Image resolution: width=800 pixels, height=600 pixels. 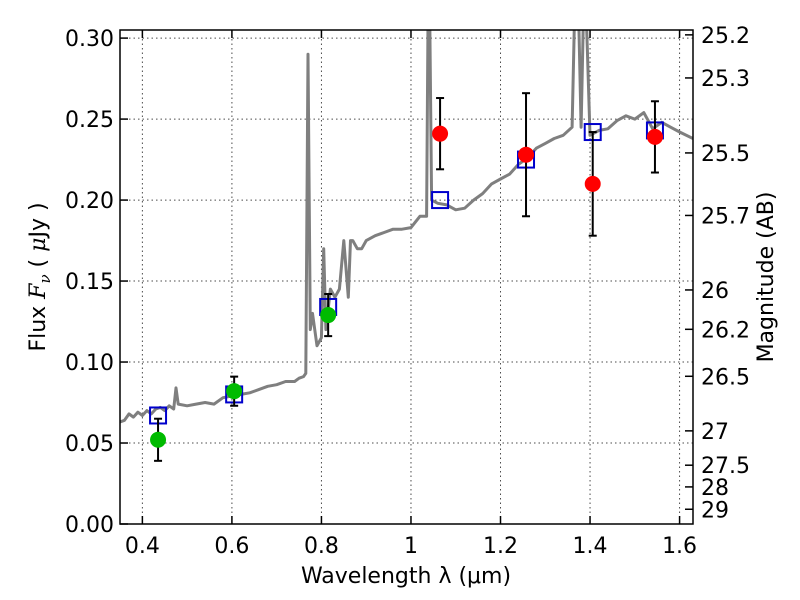 I want to click on y2-tick-label: 26.2, so click(x=725, y=330).